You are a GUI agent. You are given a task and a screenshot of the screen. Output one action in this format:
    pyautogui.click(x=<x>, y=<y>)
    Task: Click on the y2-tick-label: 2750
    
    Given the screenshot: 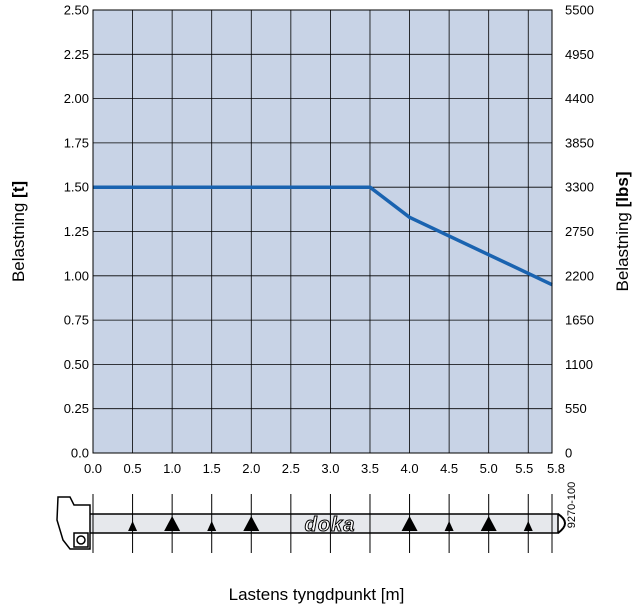 What is the action you would take?
    pyautogui.click(x=579, y=231)
    